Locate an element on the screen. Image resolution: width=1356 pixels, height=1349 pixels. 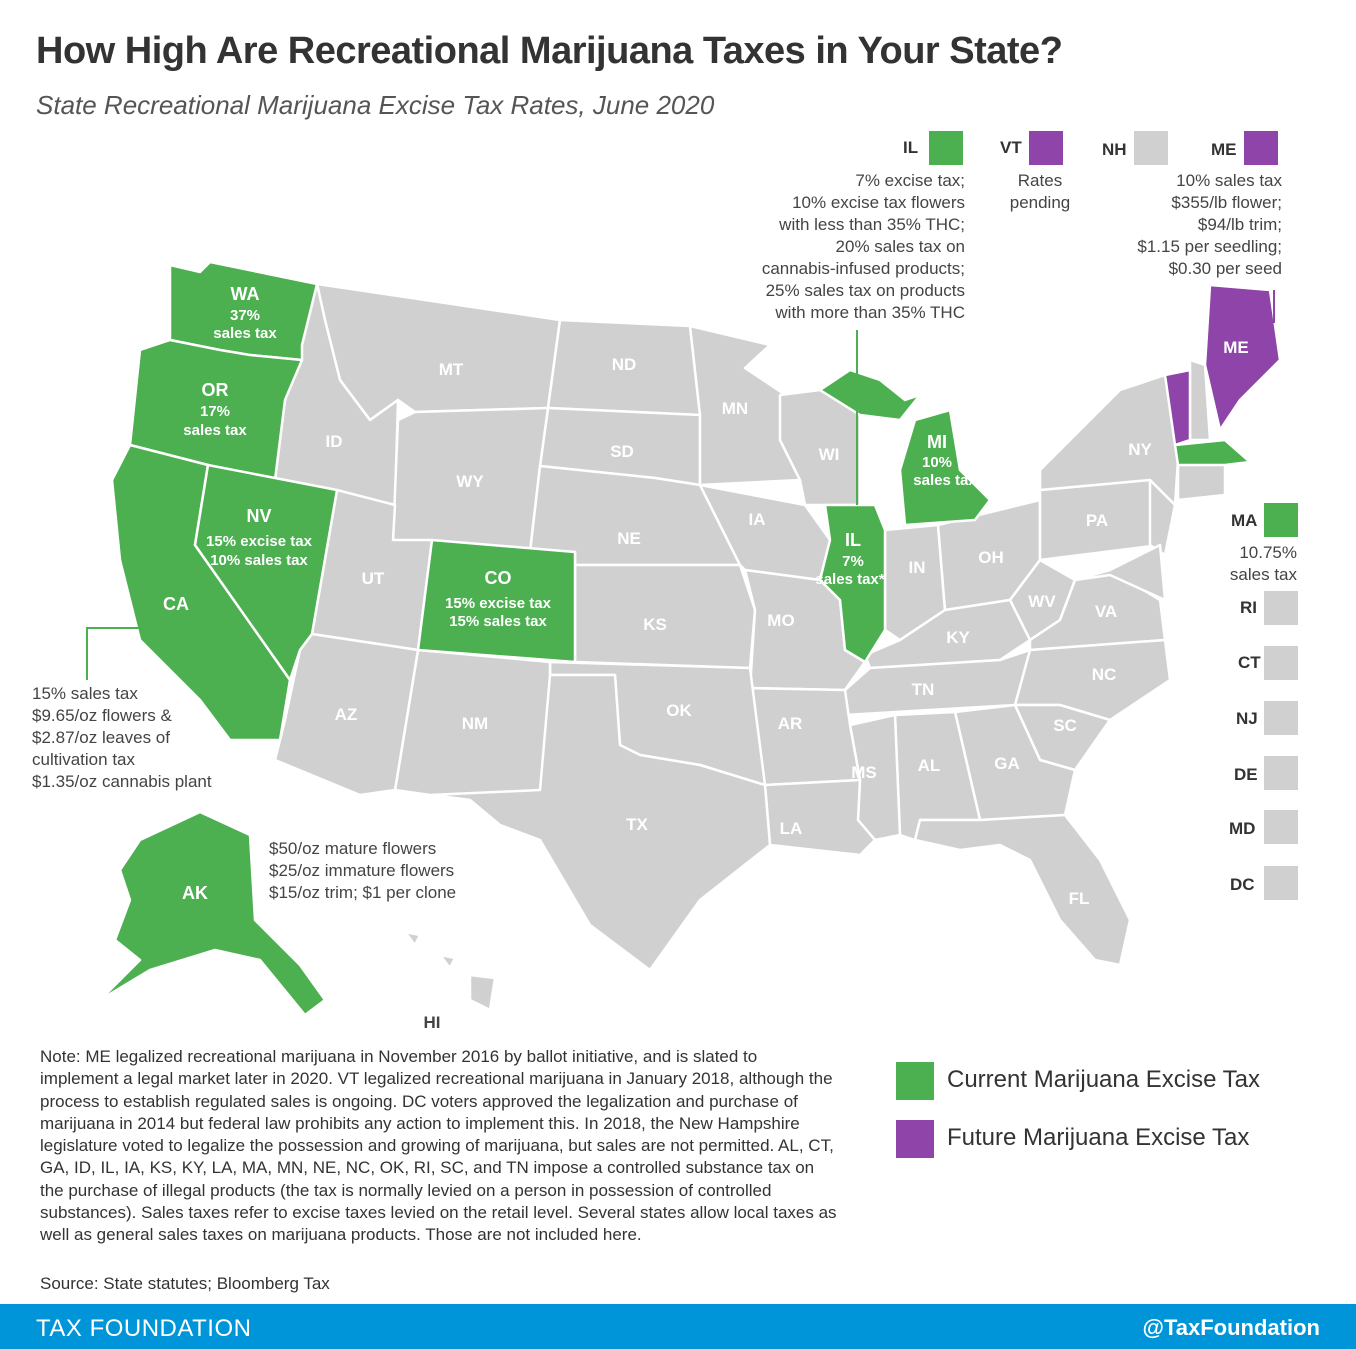
ma-box-label: MA is located at coordinates (1244, 520).